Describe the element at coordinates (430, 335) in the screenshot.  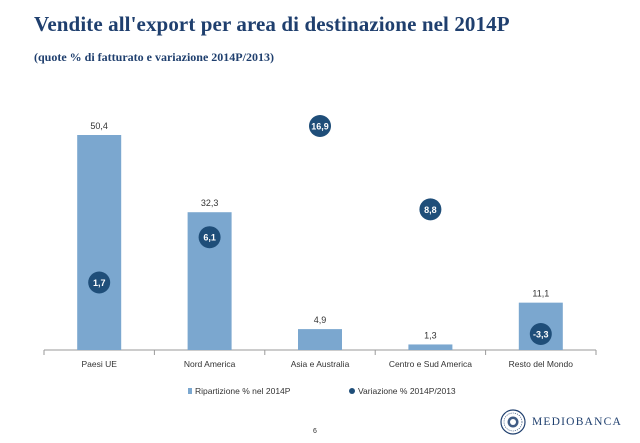
I see `bar-value-label: 1,3` at that location.